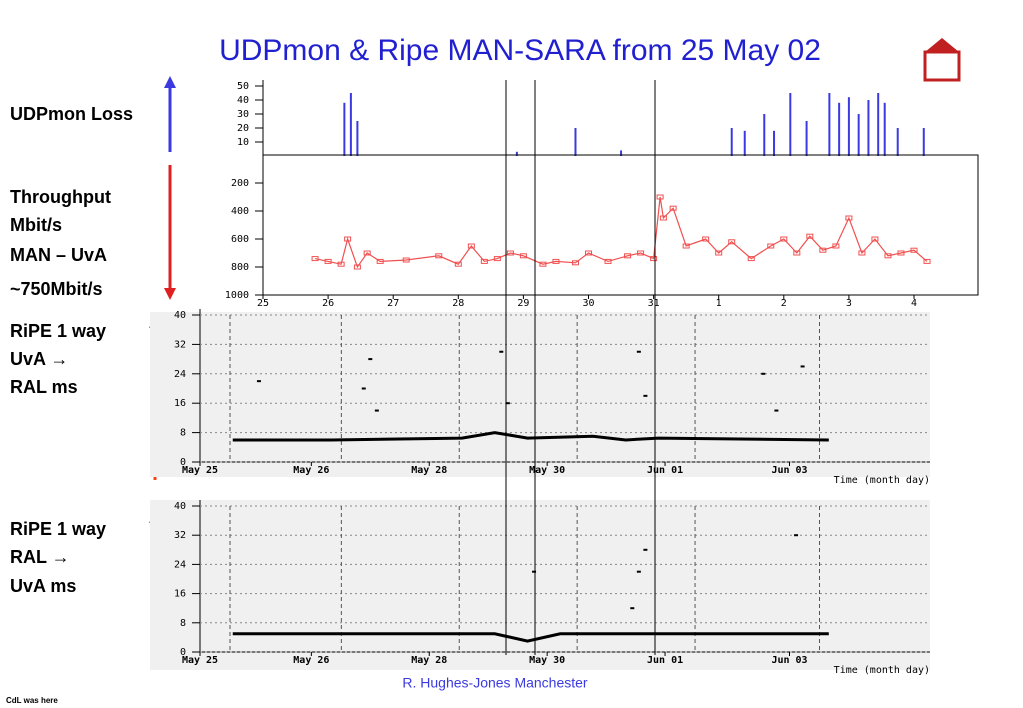 The image size is (1023, 708). What do you see at coordinates (547, 660) in the screenshot?
I see `x-tick-label: May 30` at bounding box center [547, 660].